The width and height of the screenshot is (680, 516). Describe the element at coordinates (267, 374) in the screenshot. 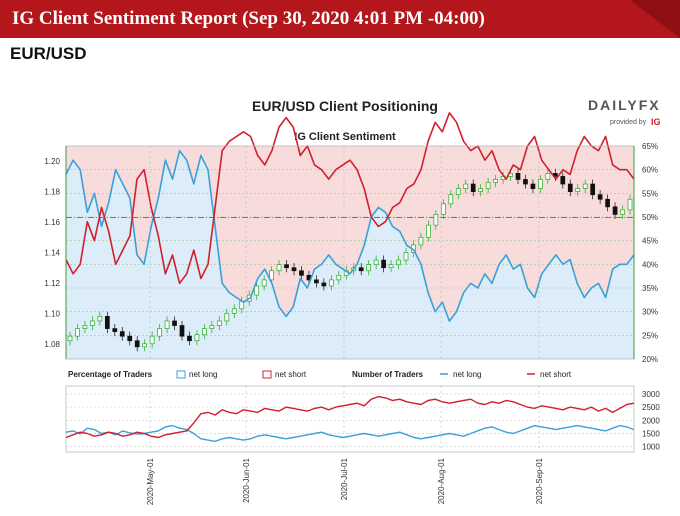

I see `legend-net-short-swatch` at that location.